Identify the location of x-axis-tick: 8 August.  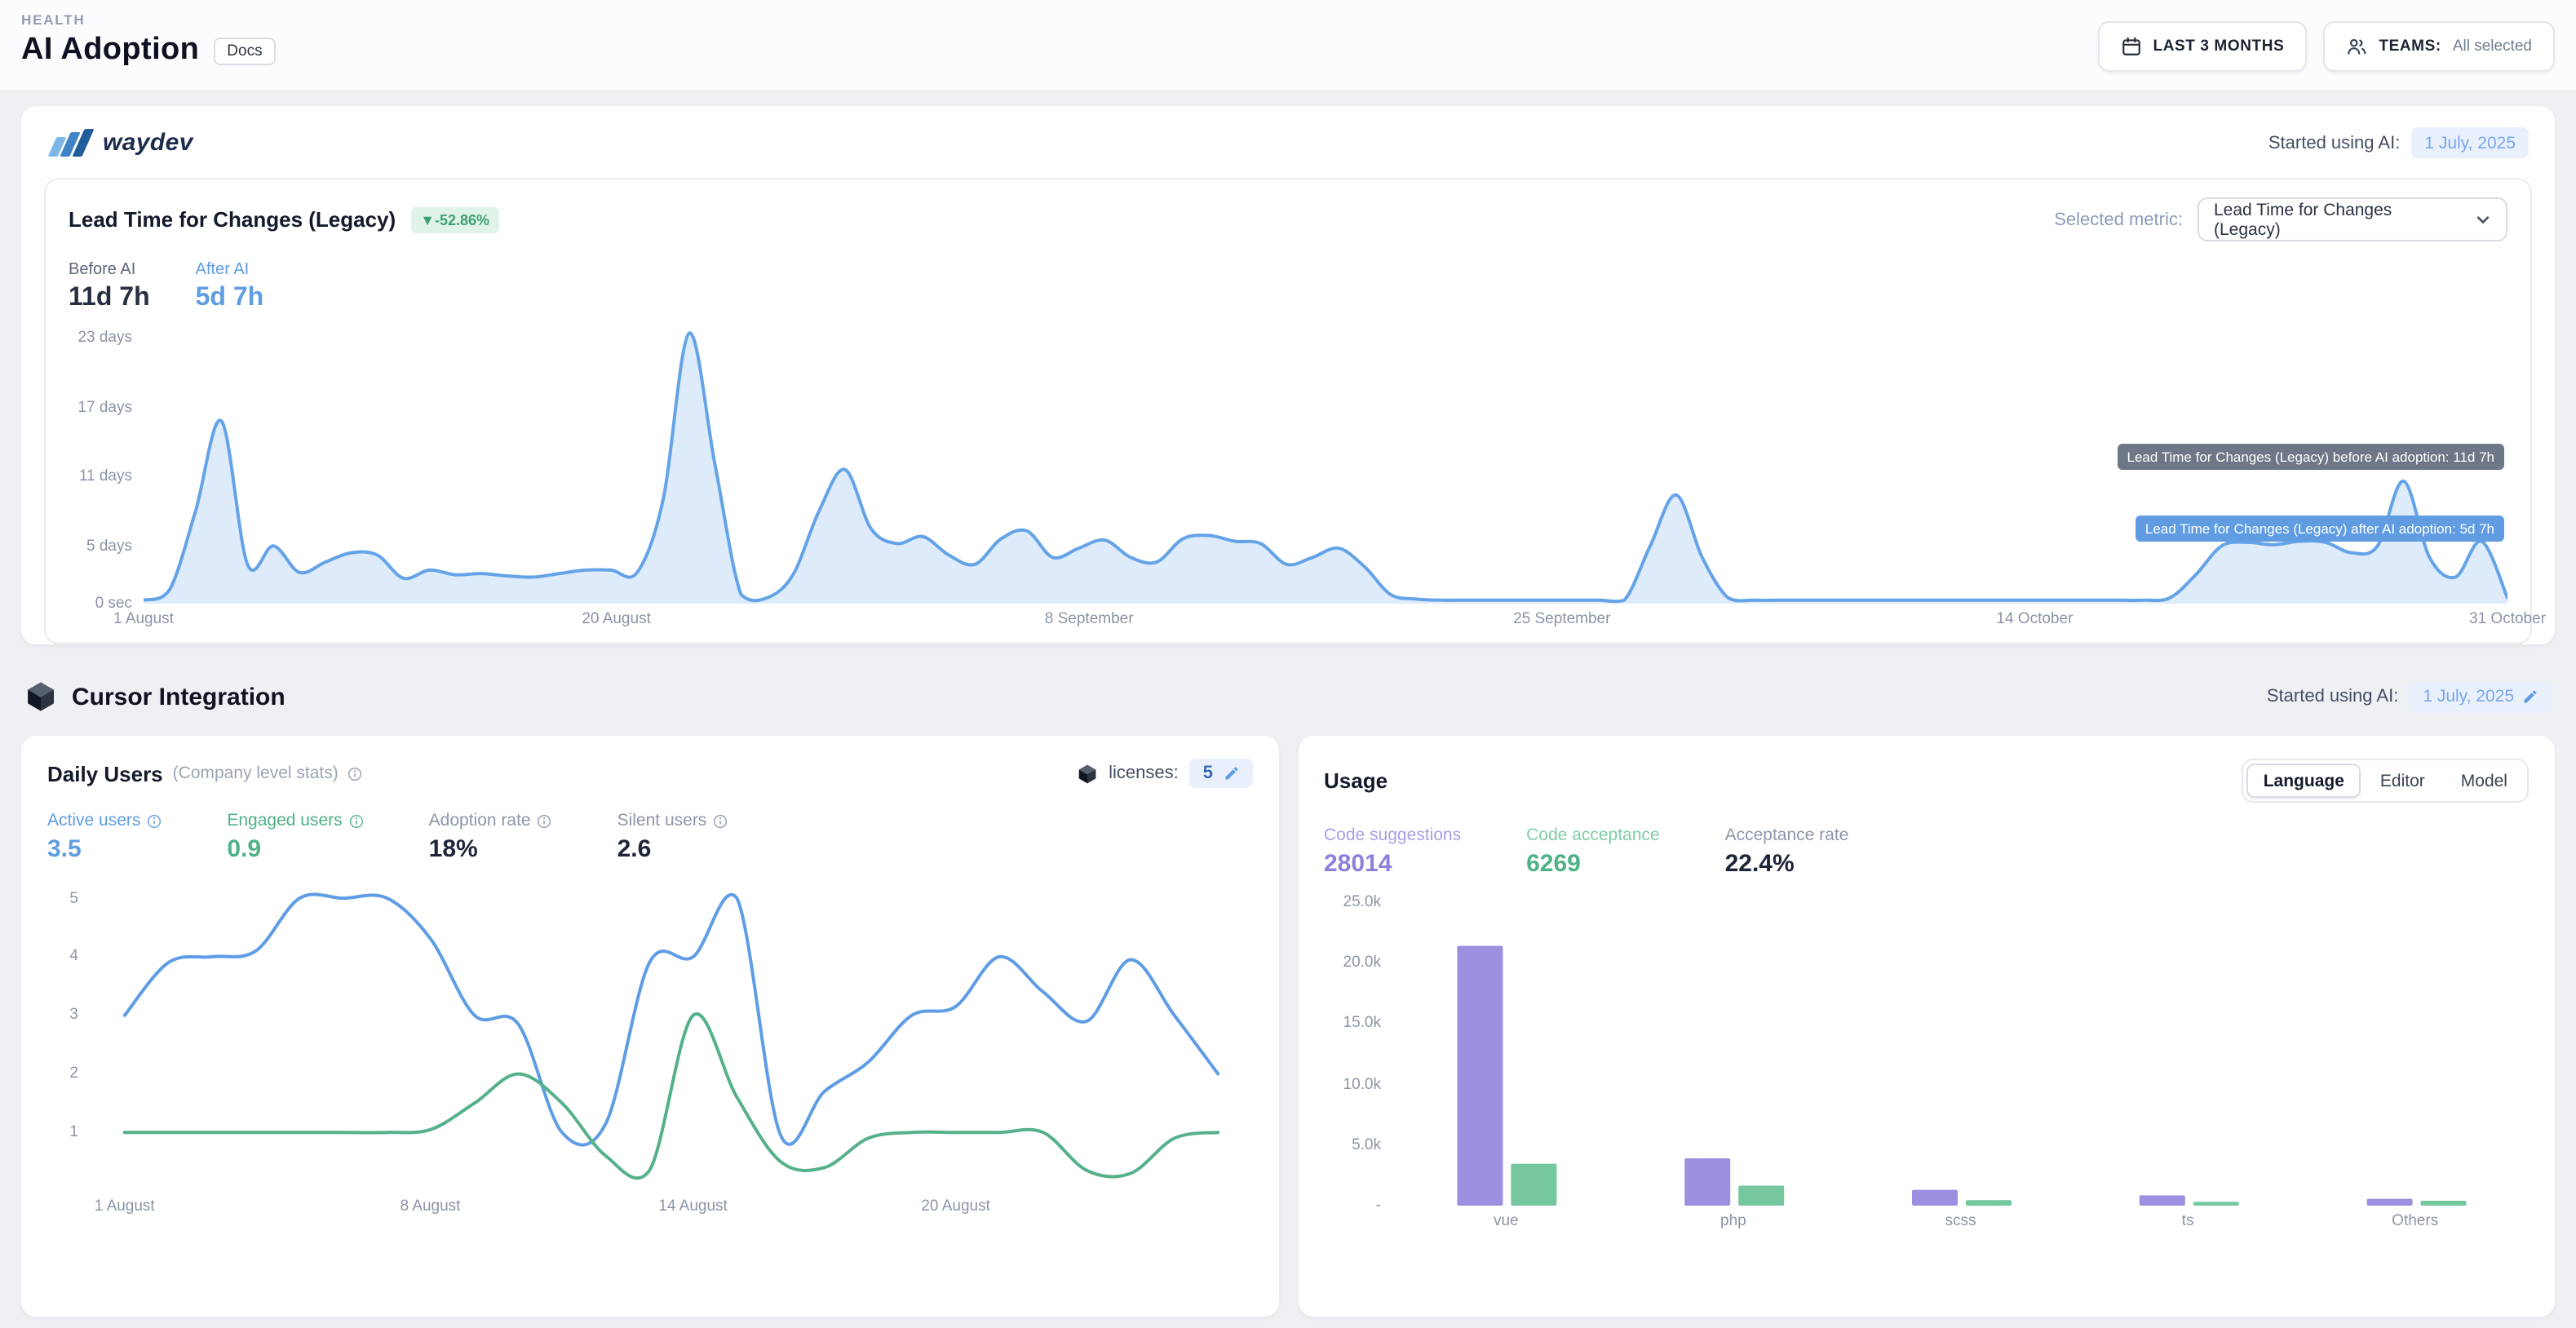
(430, 1206).